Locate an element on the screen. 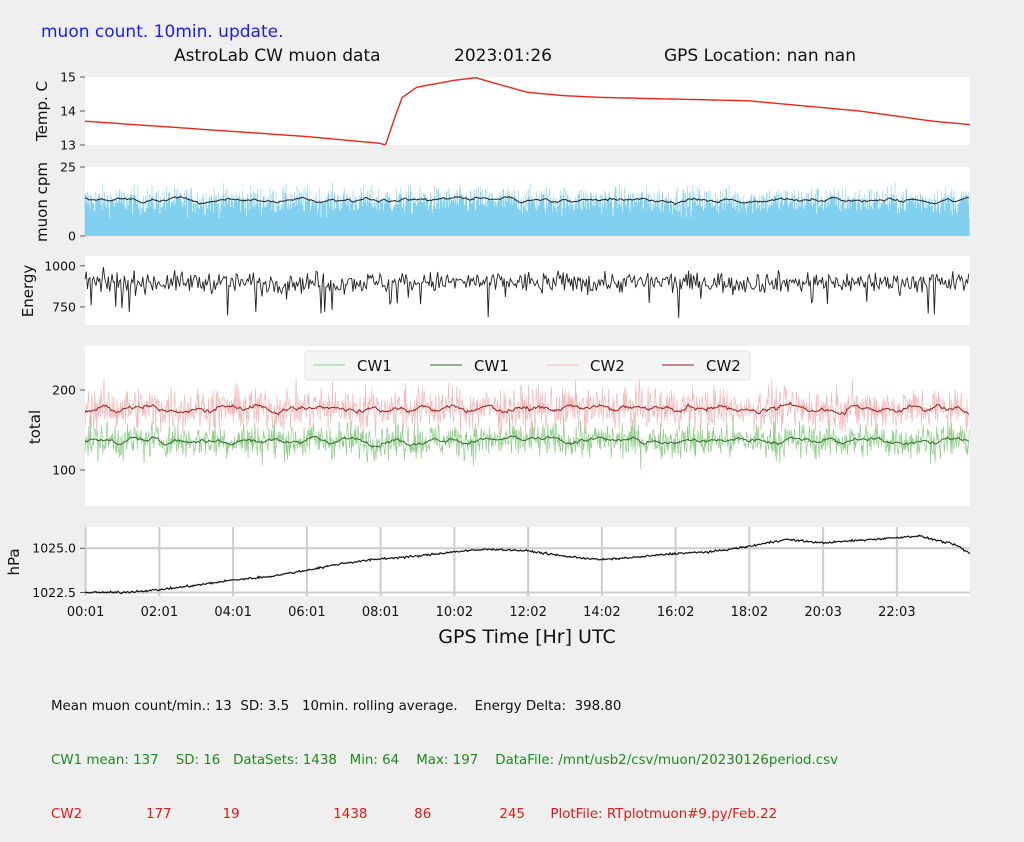  gps-location: GPS Location: nan nan is located at coordinates (760, 56).